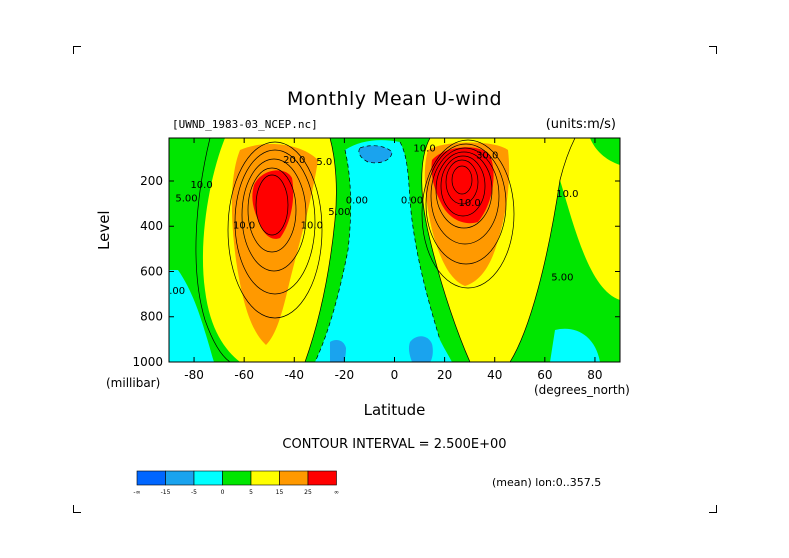 The width and height of the screenshot is (789, 558). What do you see at coordinates (151, 181) in the screenshot?
I see `y-tick-label: 200` at bounding box center [151, 181].